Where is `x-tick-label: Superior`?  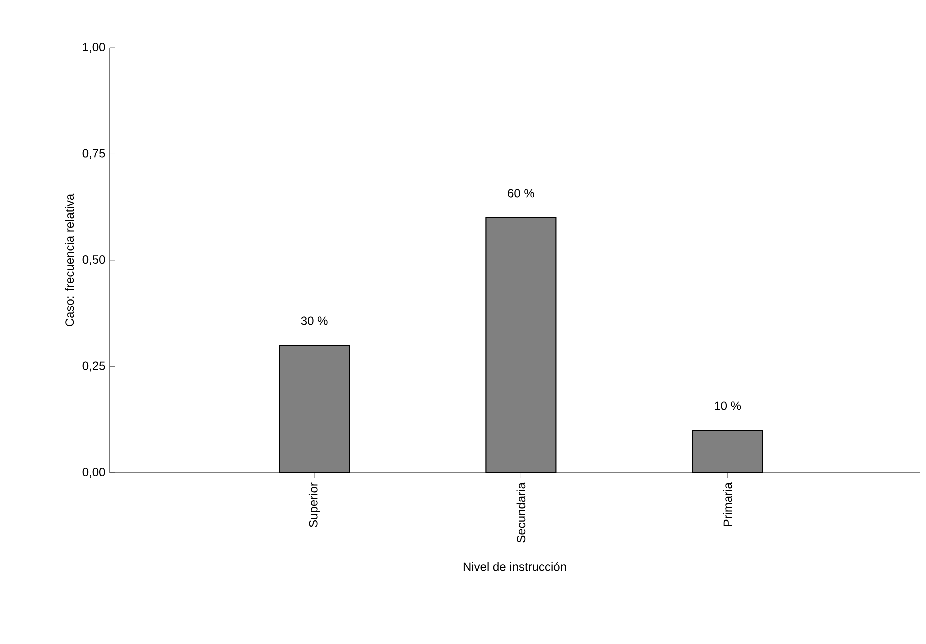
x-tick-label: Superior is located at coordinates (314, 505).